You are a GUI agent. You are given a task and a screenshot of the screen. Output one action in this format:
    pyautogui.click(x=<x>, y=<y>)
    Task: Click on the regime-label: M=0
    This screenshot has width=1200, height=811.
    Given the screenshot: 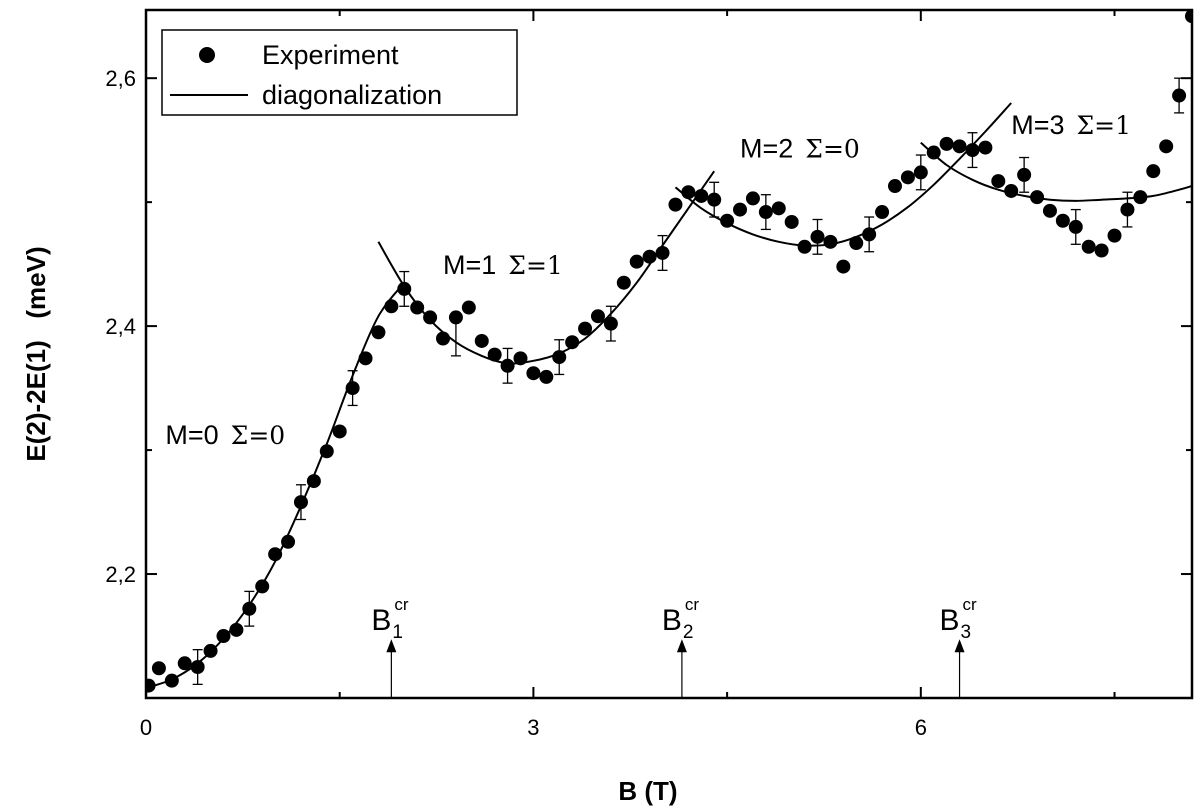 What is the action you would take?
    pyautogui.click(x=191, y=435)
    